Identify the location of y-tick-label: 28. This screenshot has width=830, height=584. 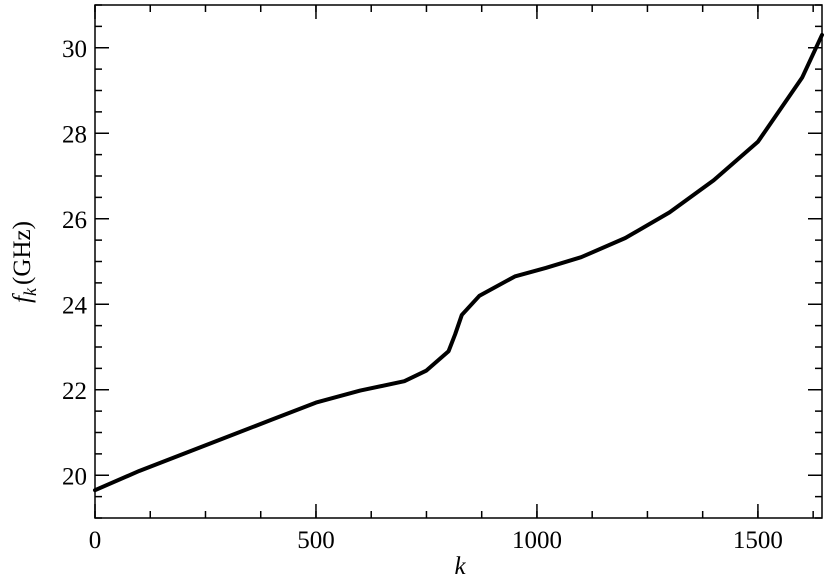
(74, 134).